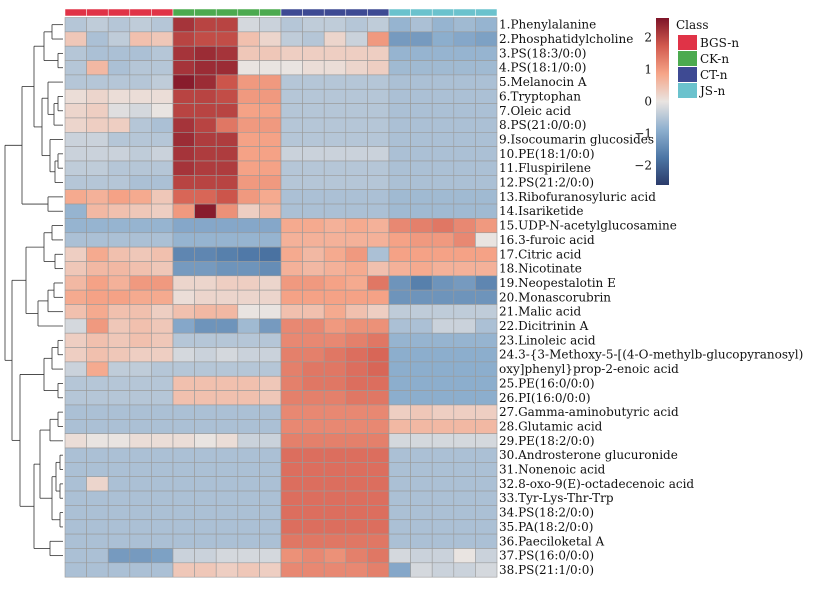  Describe the element at coordinates (566, 39) in the screenshot. I see `row-label: 2.Phosphatidylcholine` at that location.